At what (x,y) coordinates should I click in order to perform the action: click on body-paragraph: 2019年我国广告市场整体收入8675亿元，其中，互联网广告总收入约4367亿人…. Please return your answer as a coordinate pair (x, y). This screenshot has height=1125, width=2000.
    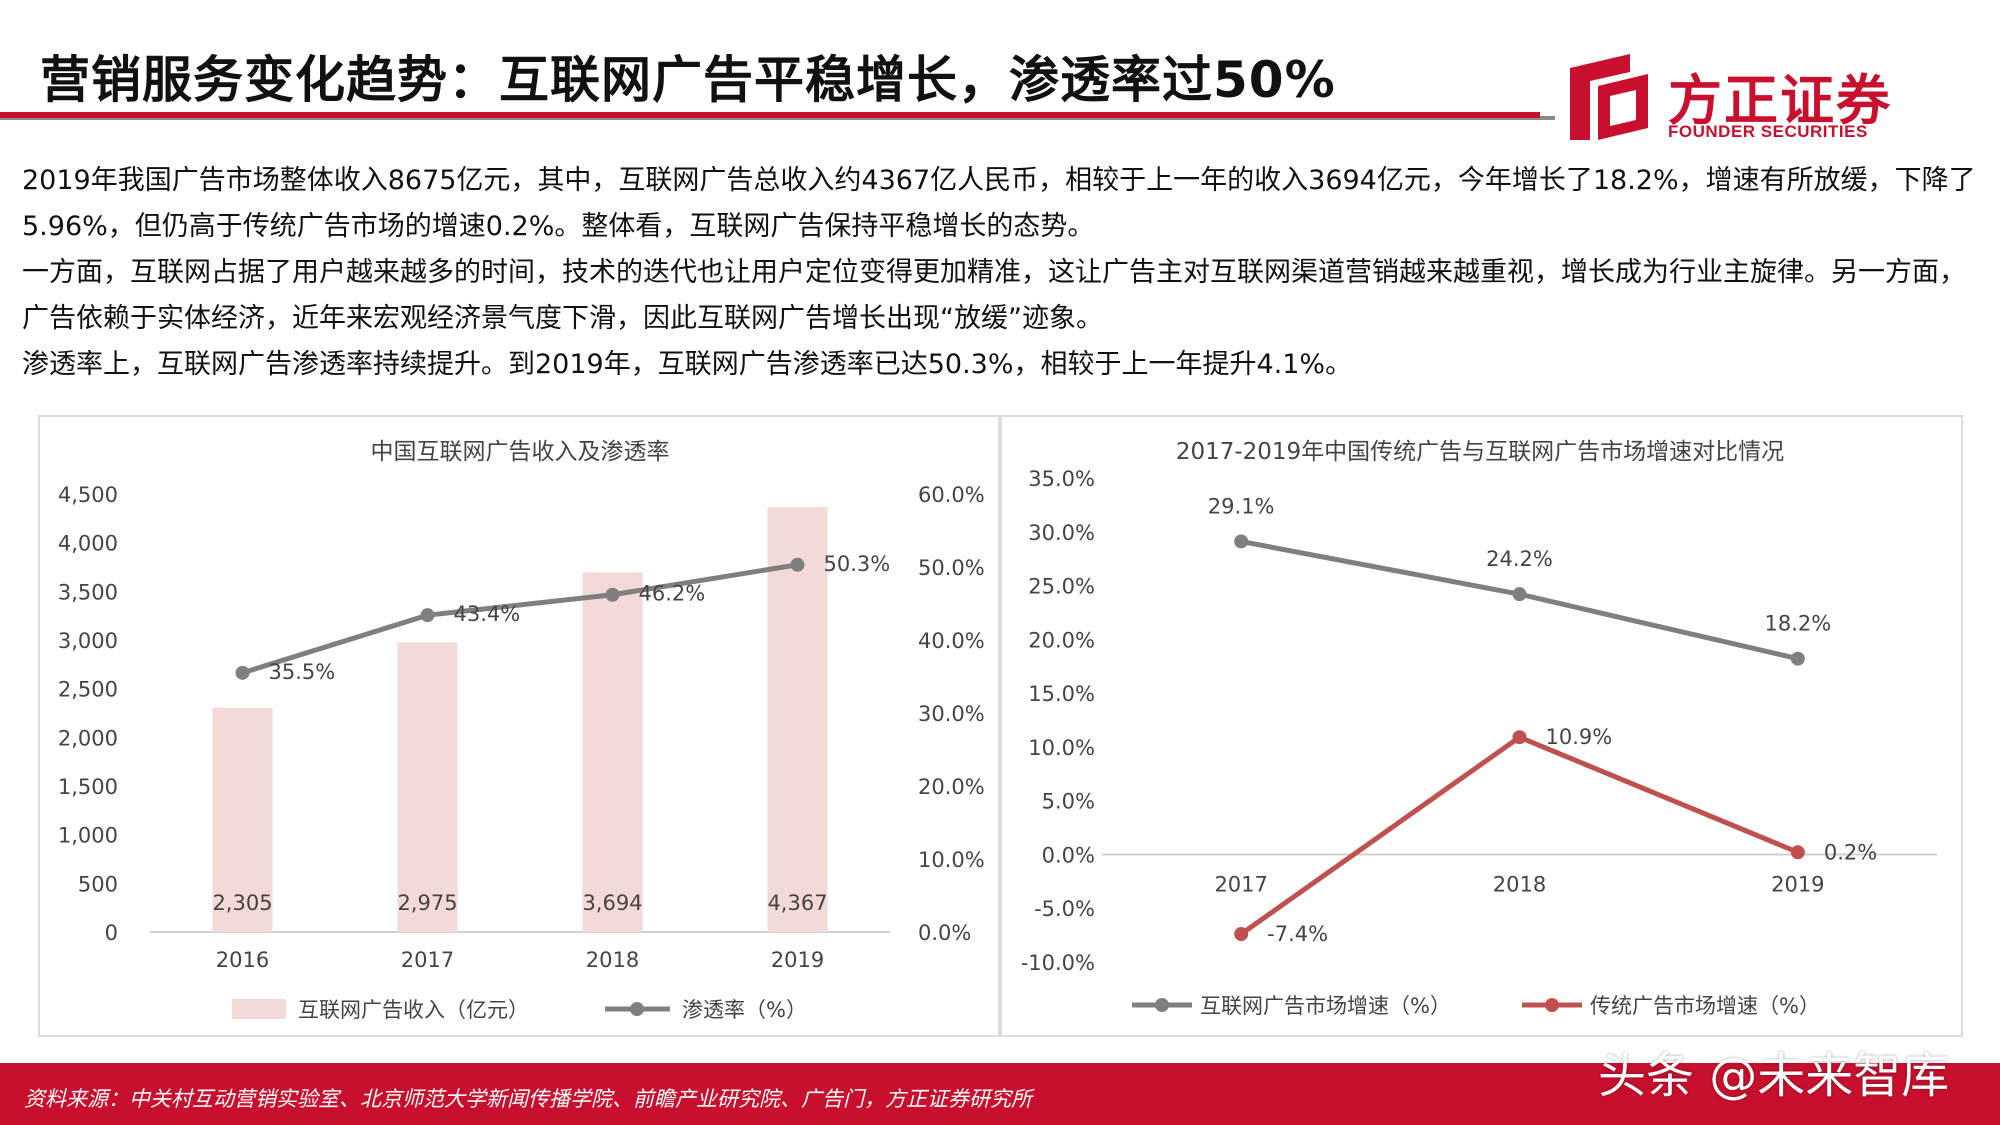
    Looking at the image, I should click on (999, 203).